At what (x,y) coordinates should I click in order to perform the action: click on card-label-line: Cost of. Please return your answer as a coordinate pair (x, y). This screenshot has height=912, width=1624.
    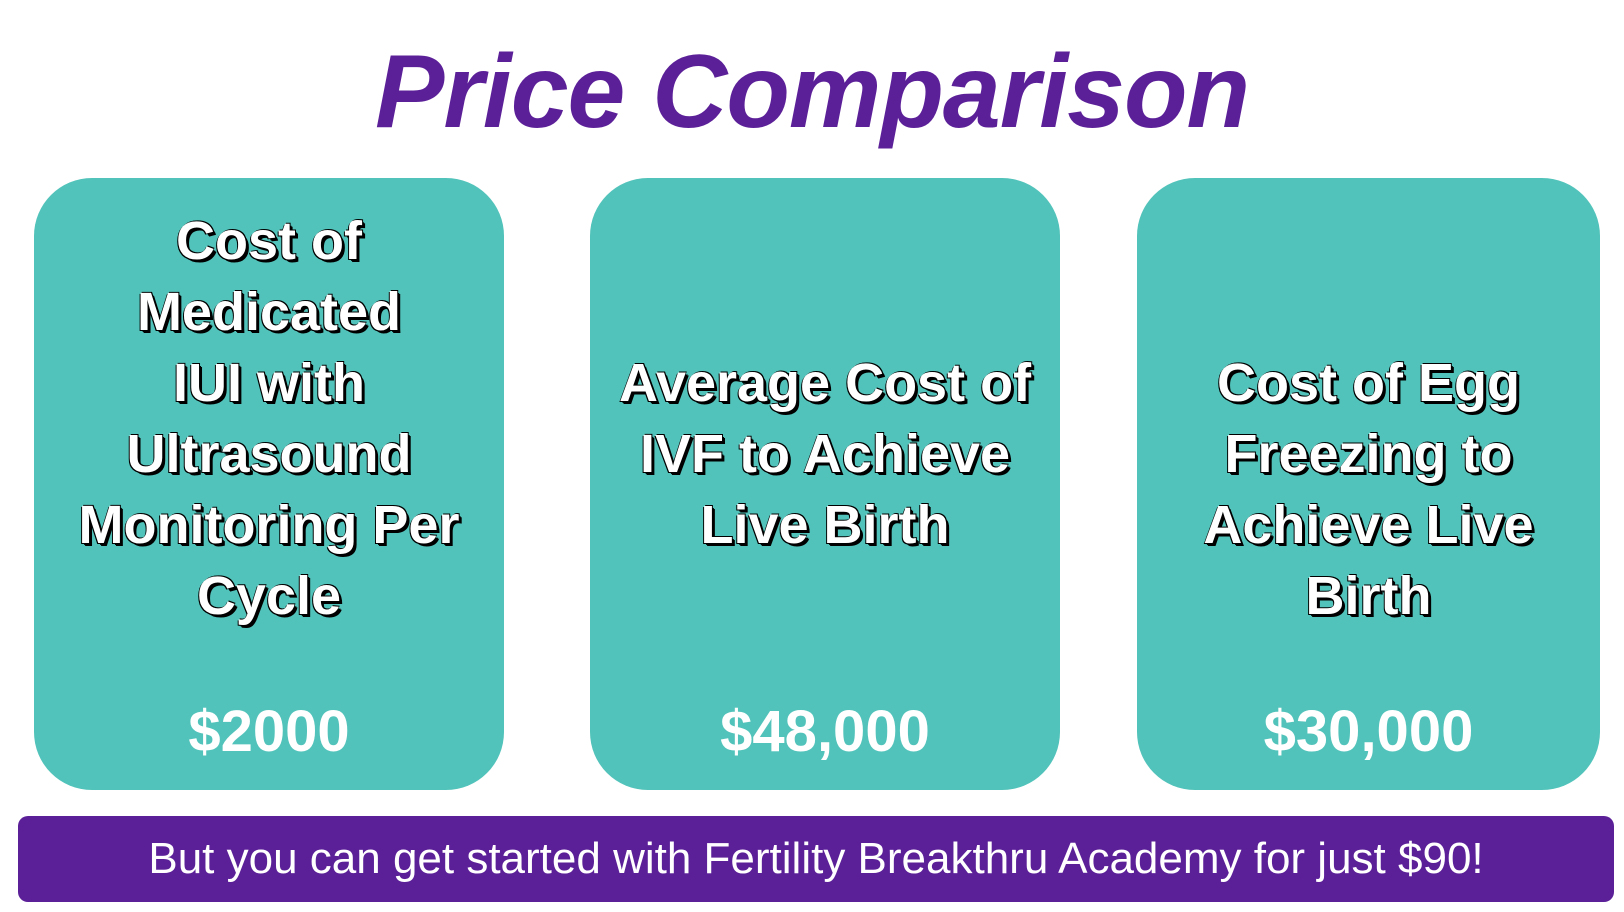
    Looking at the image, I should click on (269, 241).